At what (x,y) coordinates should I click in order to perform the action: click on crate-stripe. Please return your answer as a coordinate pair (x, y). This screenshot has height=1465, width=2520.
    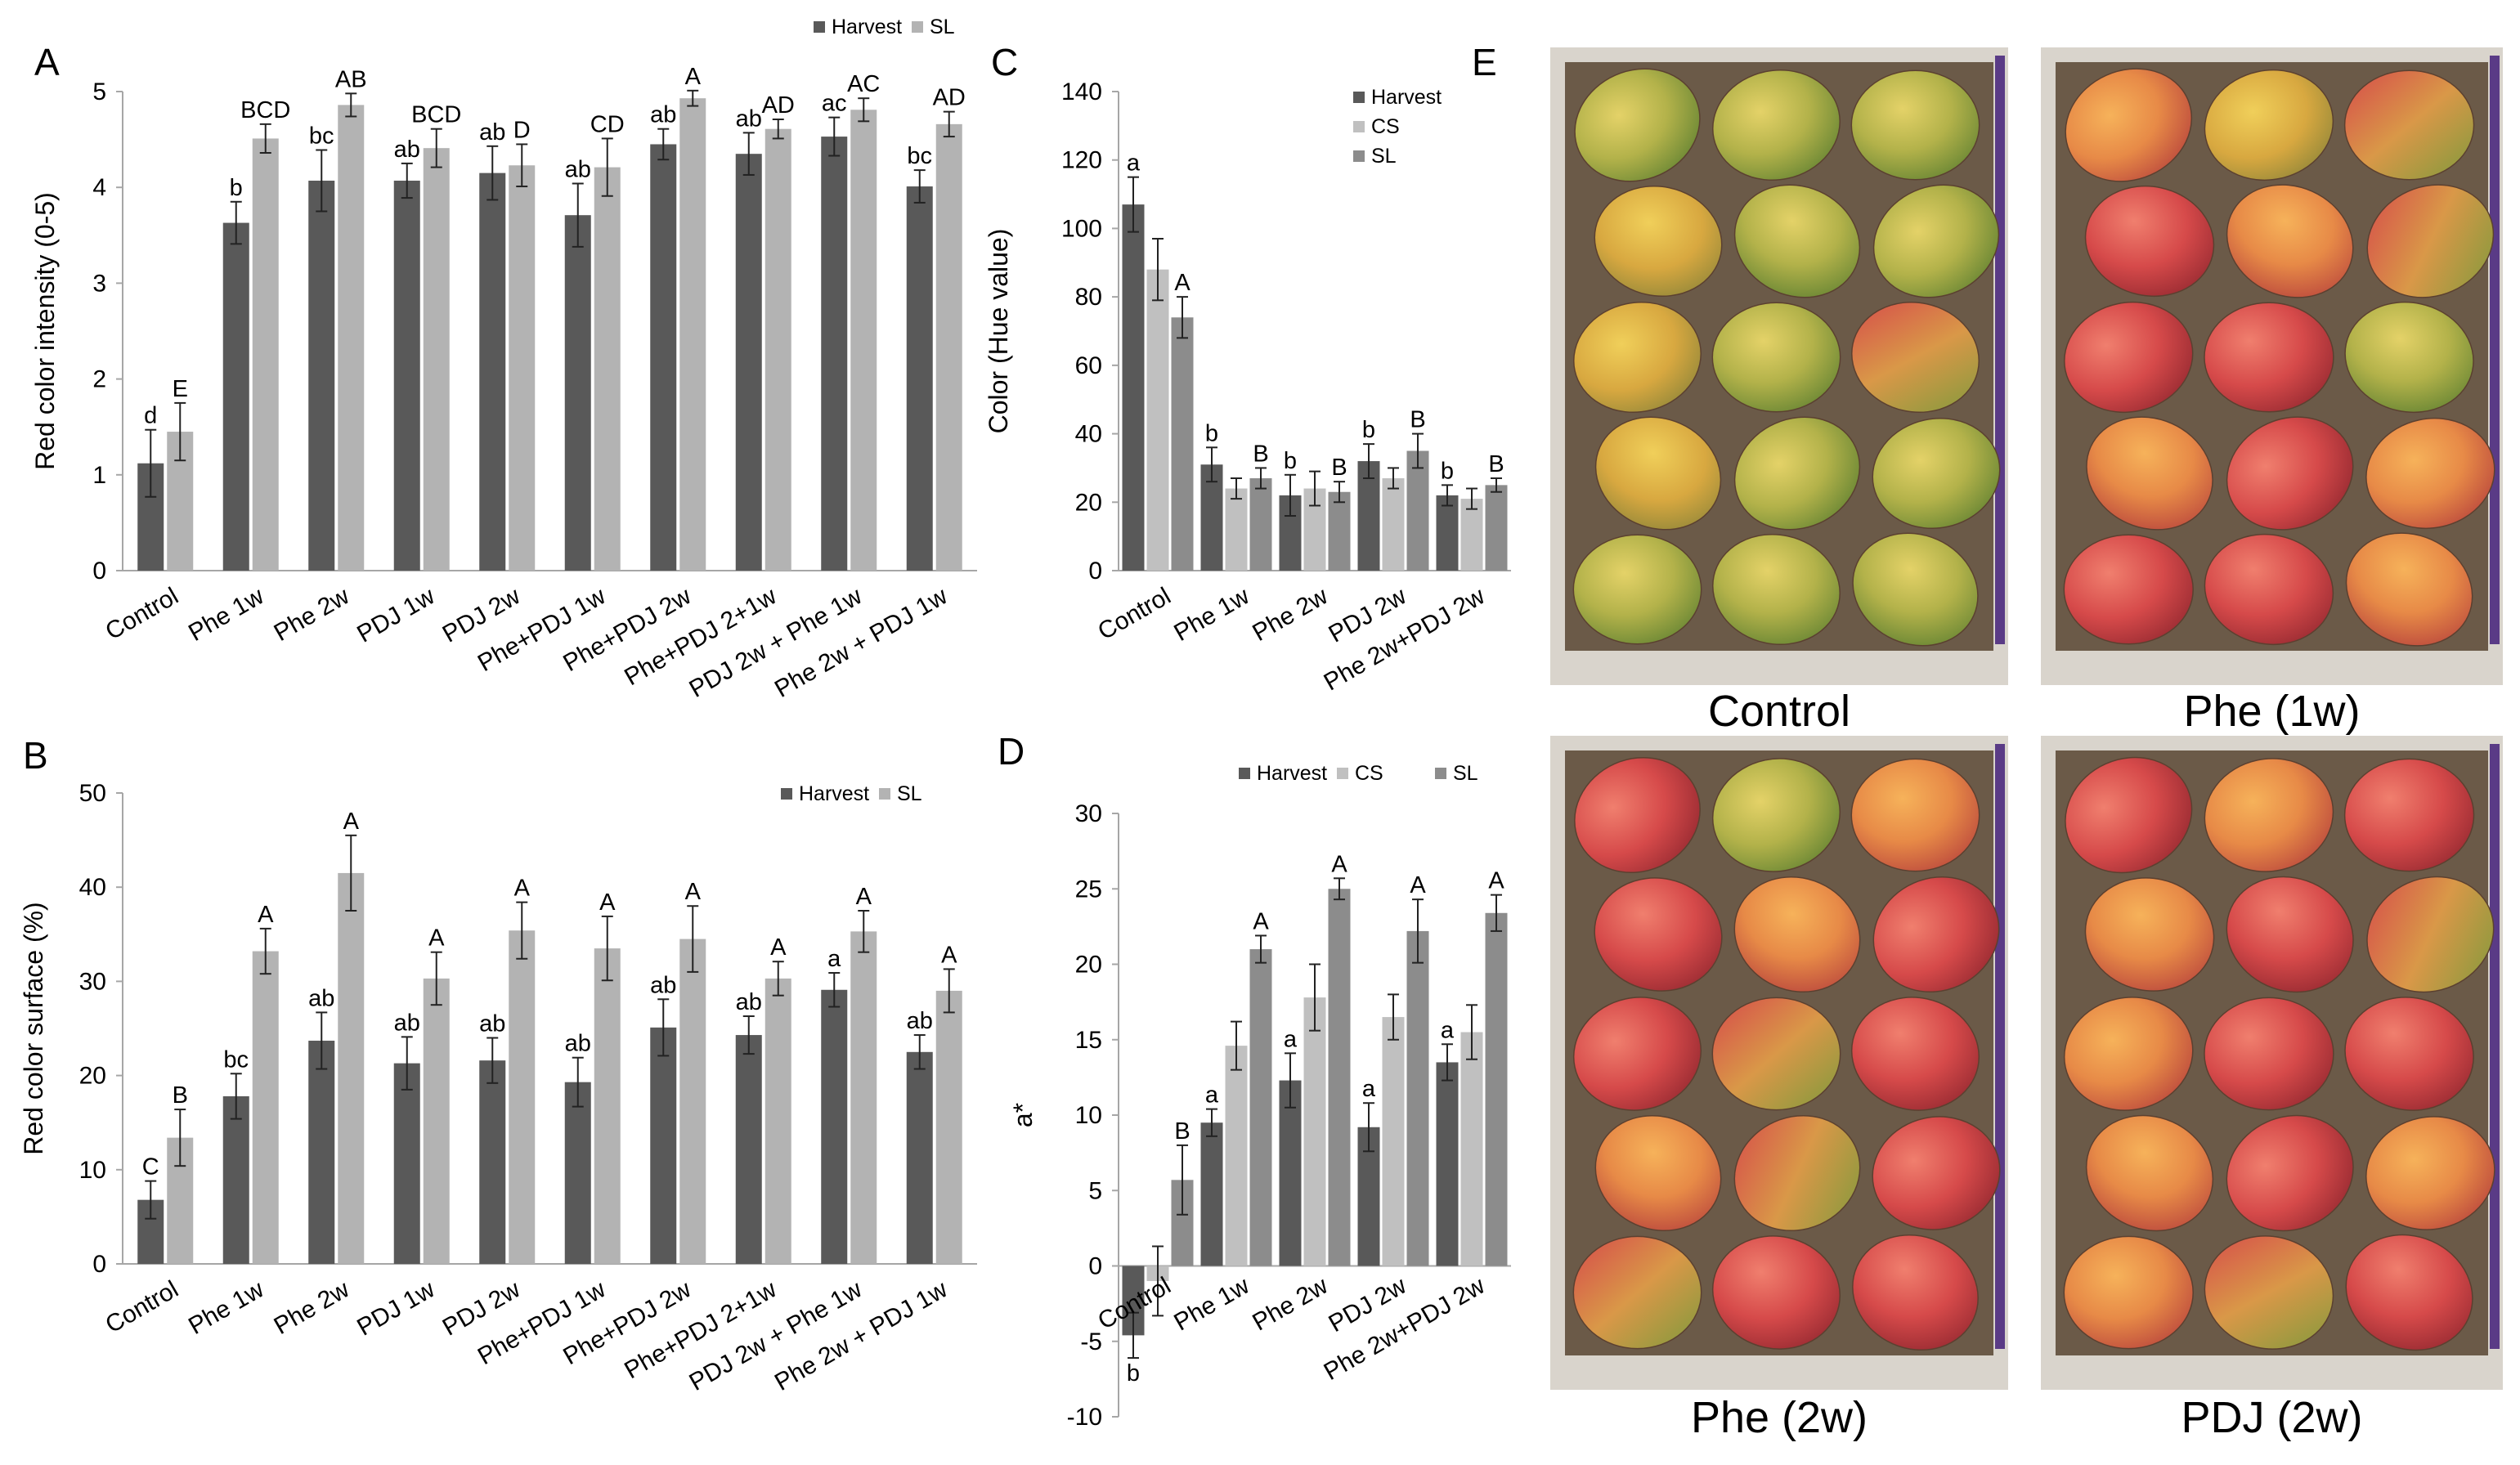
    Looking at the image, I should click on (2000, 1046).